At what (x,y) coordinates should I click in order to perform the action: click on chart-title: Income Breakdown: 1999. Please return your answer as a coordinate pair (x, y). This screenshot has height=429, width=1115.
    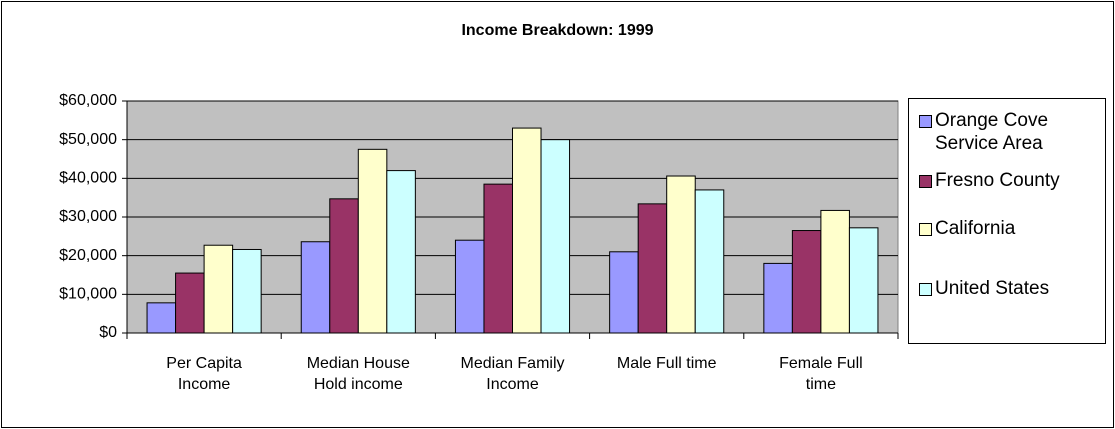
    Looking at the image, I should click on (557, 30).